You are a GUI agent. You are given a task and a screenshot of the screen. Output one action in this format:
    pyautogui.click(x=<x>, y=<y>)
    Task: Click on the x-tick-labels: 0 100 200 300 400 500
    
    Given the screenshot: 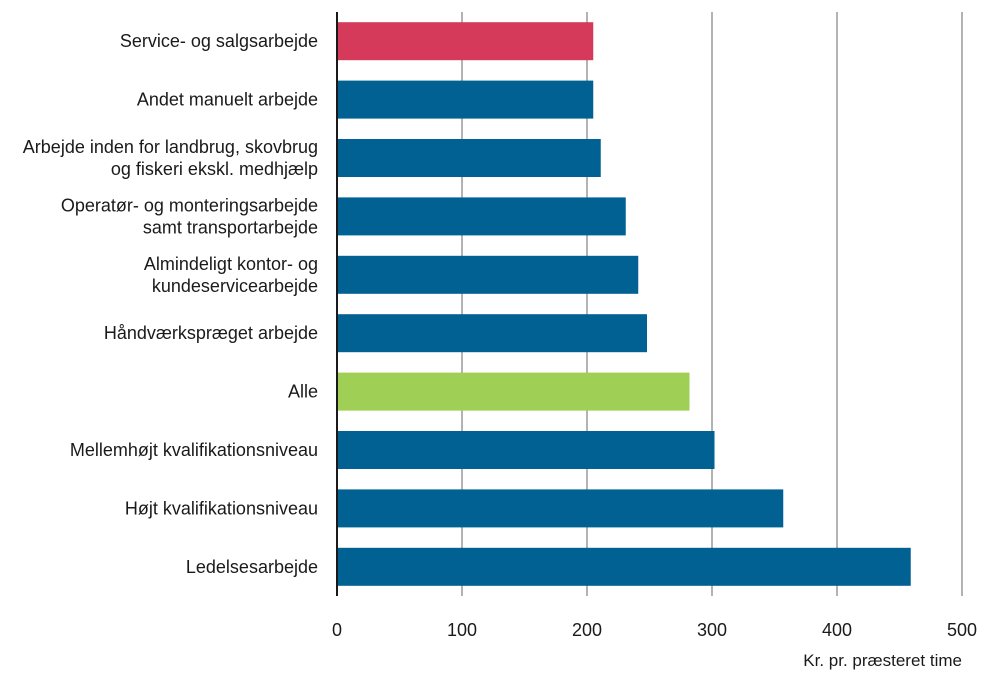 What is the action you would take?
    pyautogui.click(x=654, y=630)
    